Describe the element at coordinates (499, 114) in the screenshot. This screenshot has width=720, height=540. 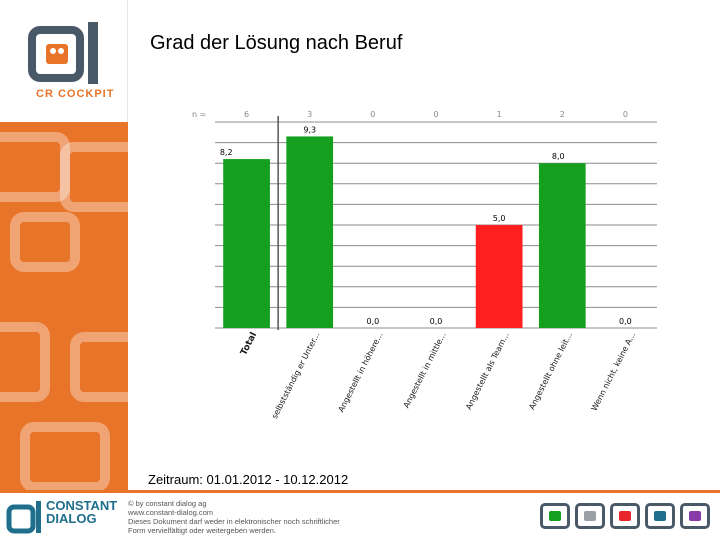
I see `n-value: 1` at that location.